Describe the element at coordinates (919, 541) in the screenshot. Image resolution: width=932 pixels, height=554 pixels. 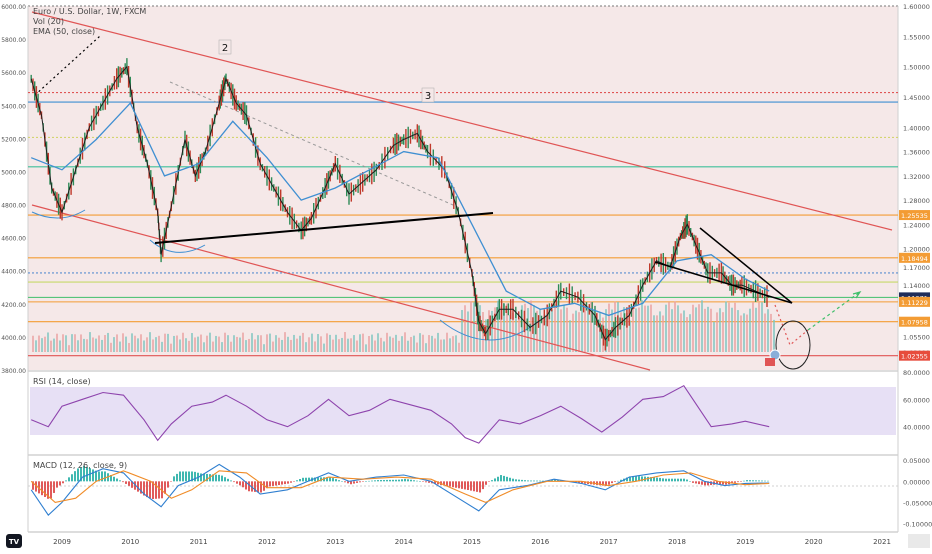
I see `screenshot-corner-badge` at that location.